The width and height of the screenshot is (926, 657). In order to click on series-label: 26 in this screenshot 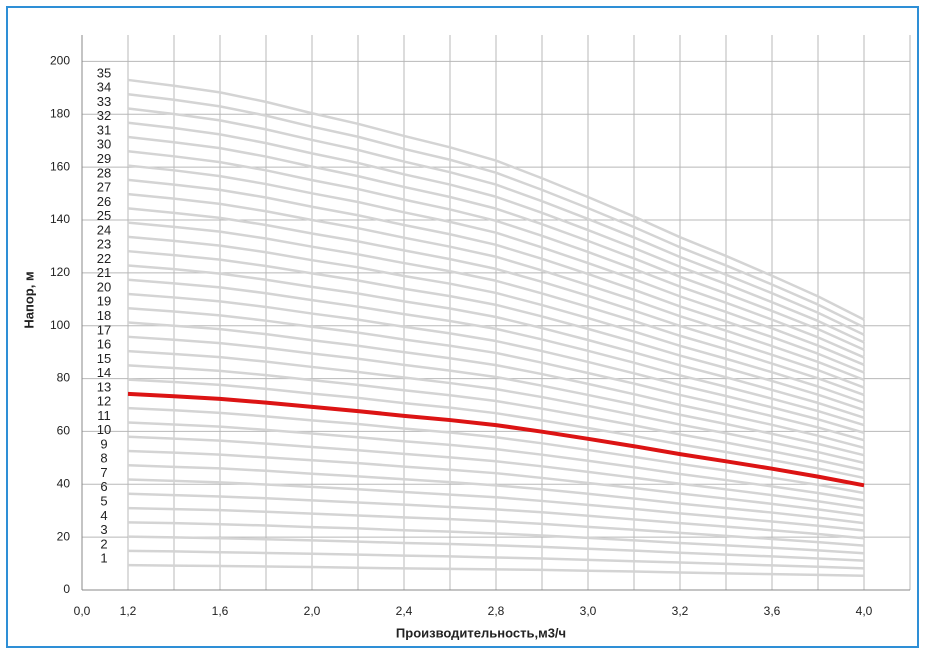, I will do `click(104, 201)`.